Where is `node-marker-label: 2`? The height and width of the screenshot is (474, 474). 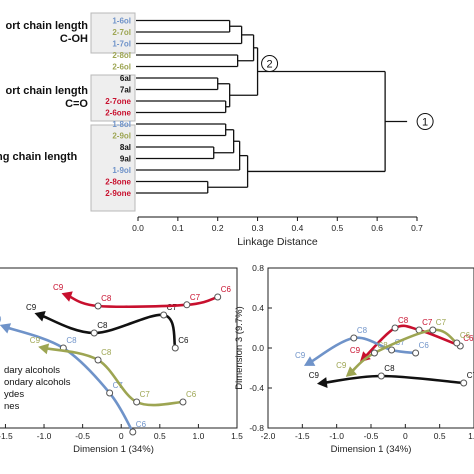
node-marker-label: 2 is located at coordinates (270, 65).